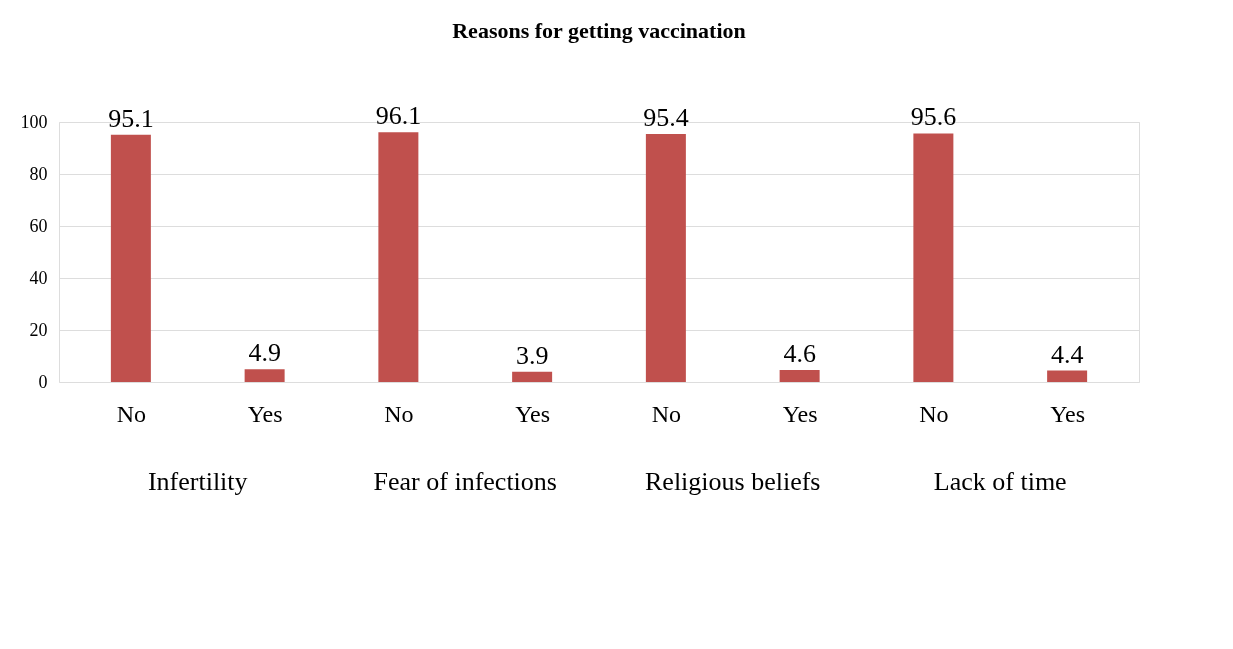  I want to click on chart-title: Reasons for getting vaccination, so click(599, 31).